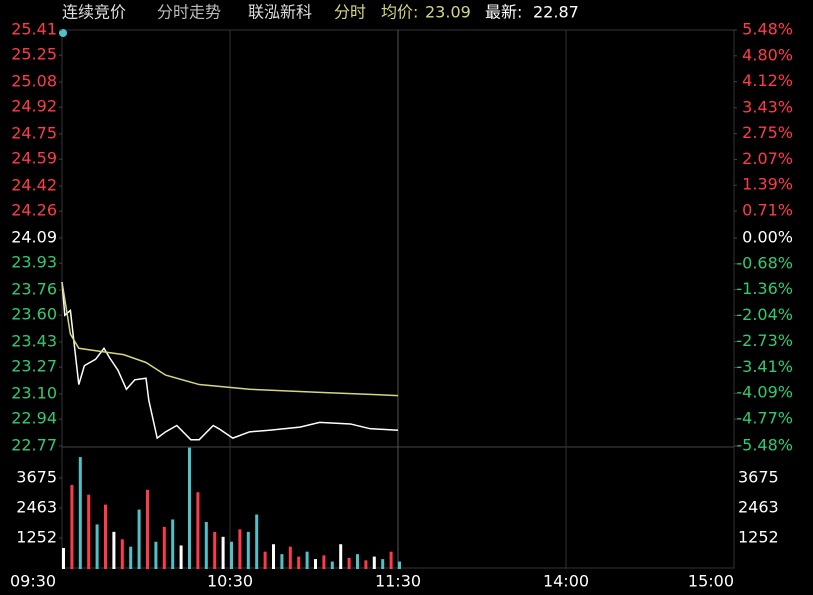 Image resolution: width=813 pixels, height=595 pixels. Describe the element at coordinates (34, 418) in the screenshot. I see `y-tick-label: 22.94` at that location.